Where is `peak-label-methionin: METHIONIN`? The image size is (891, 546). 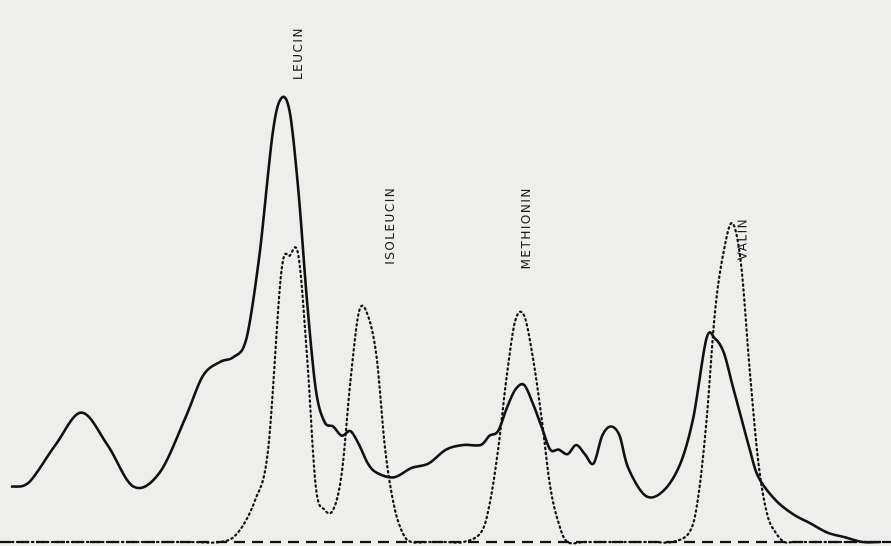
peak-label-methionin: METHIONIN is located at coordinates (526, 228).